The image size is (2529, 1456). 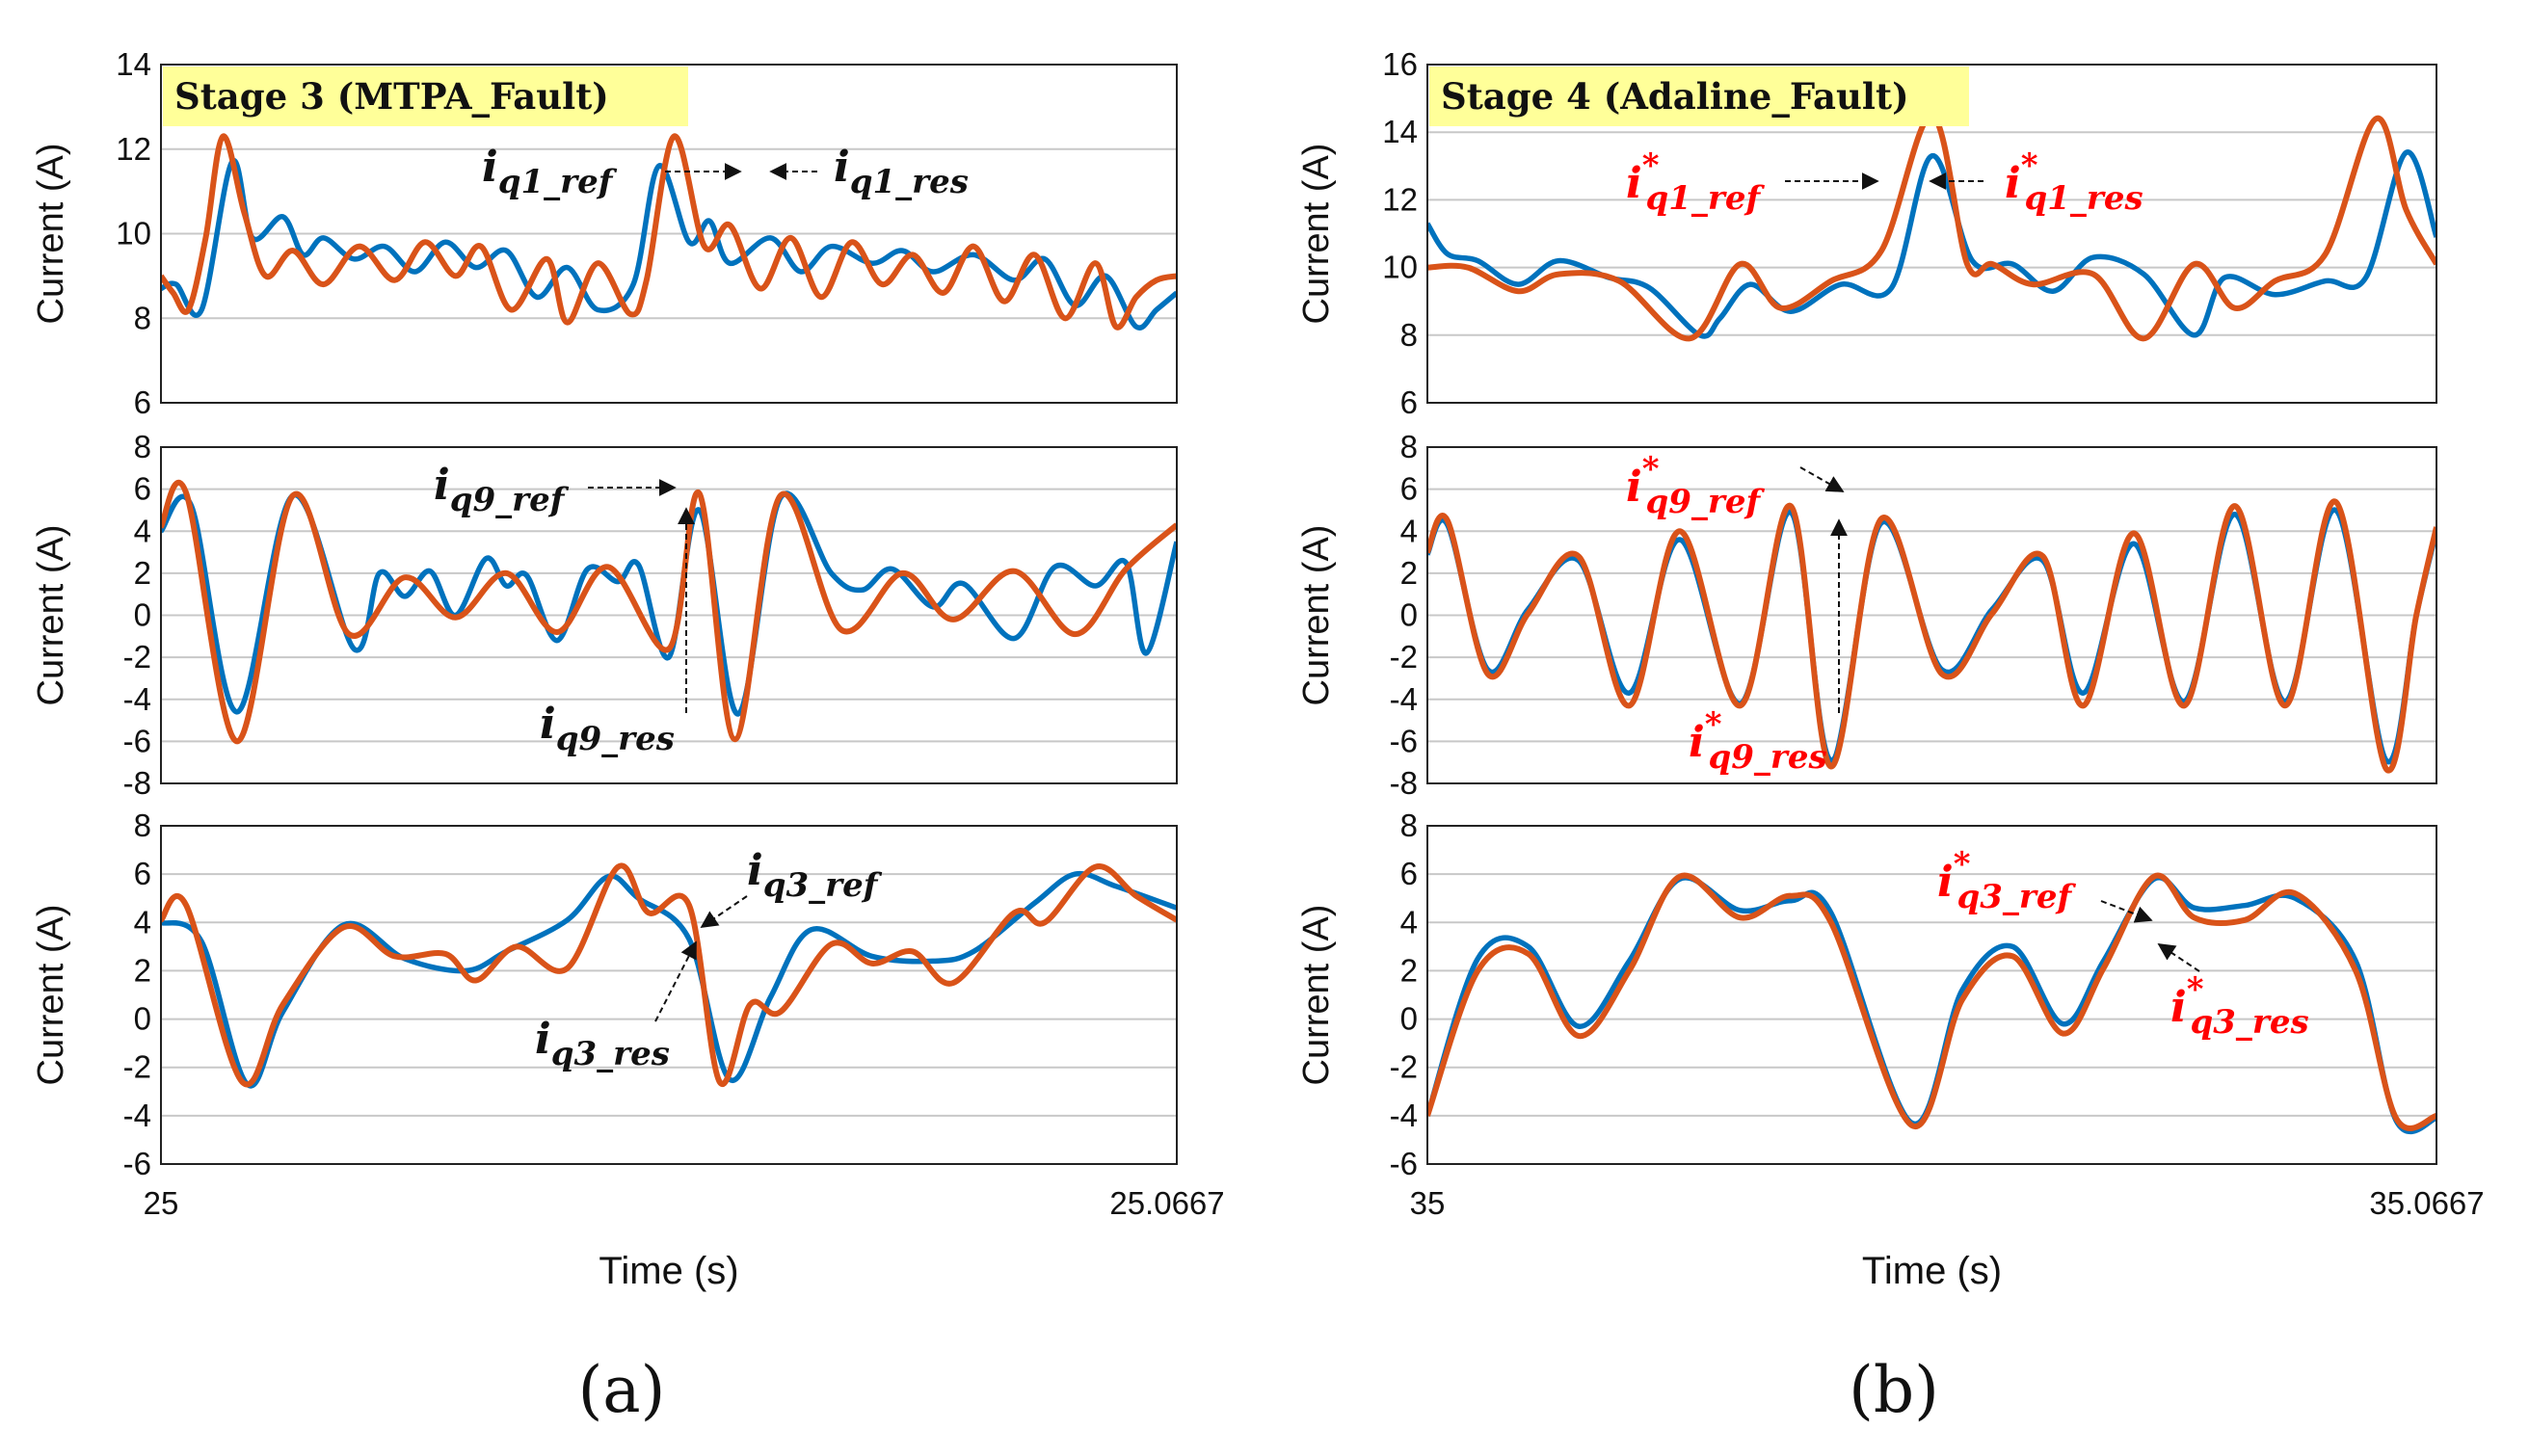 What do you see at coordinates (1695, 182) in the screenshot?
I see `annotation-q1_ref: i* q1_ref` at bounding box center [1695, 182].